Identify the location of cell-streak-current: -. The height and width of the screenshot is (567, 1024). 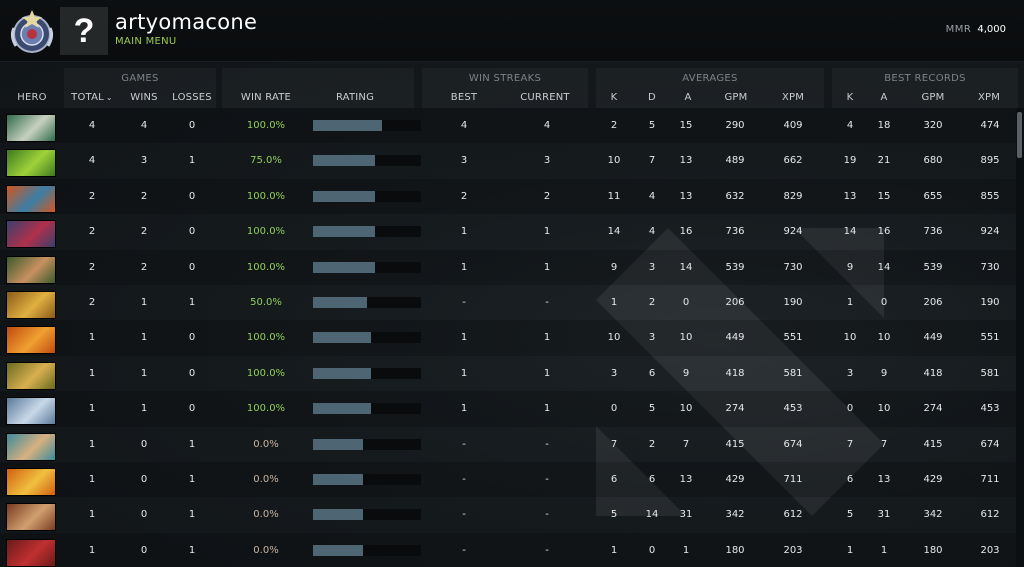
(547, 515).